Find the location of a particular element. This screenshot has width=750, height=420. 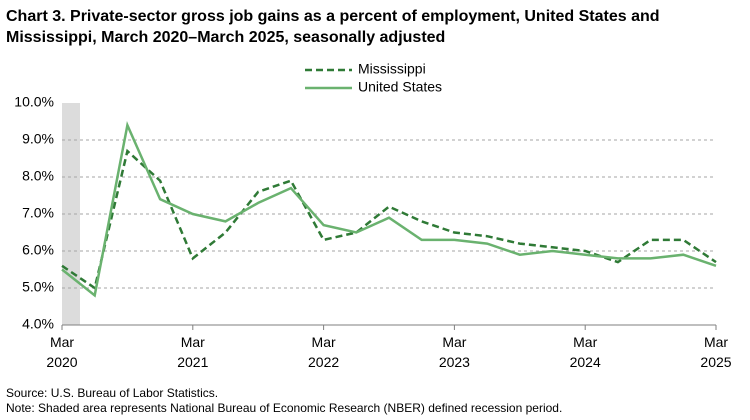

source: Source: U.S. Bureau of Labor Statistics. is located at coordinates (112, 393).